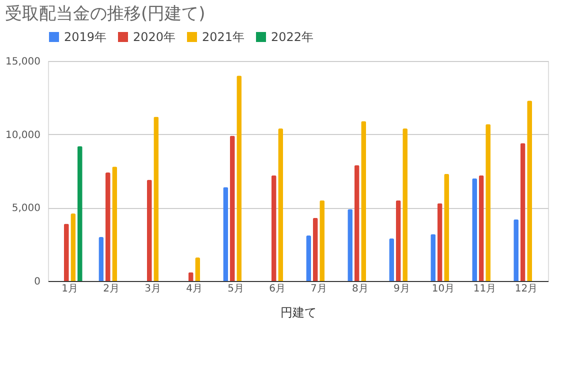  I want to click on y-tick-label: 5,000, so click(26, 208).